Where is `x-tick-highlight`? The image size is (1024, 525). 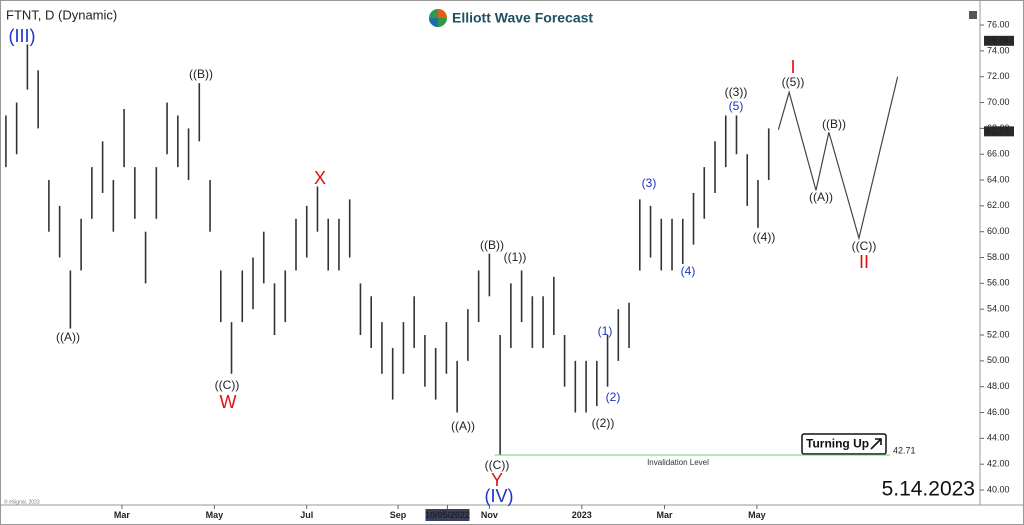 x-tick-highlight is located at coordinates (447, 515).